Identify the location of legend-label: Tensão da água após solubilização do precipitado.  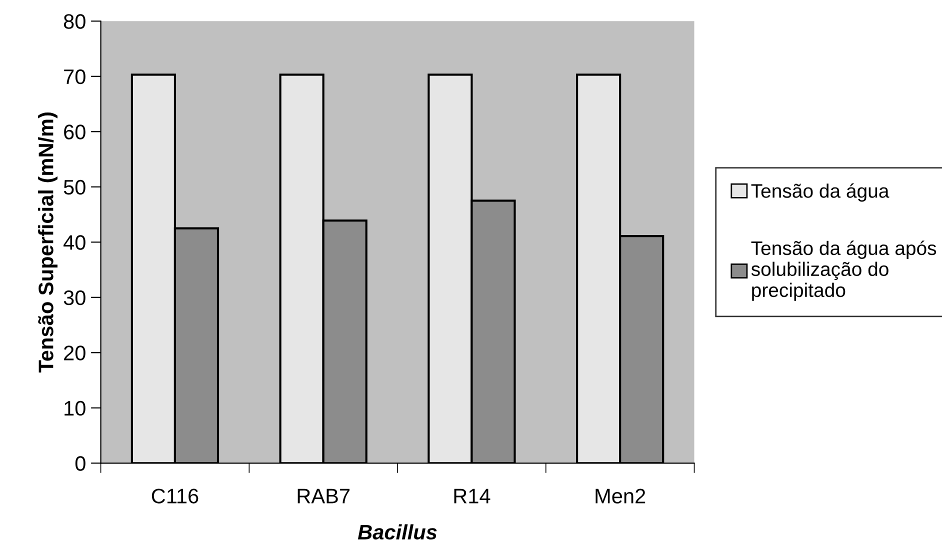
(843, 270).